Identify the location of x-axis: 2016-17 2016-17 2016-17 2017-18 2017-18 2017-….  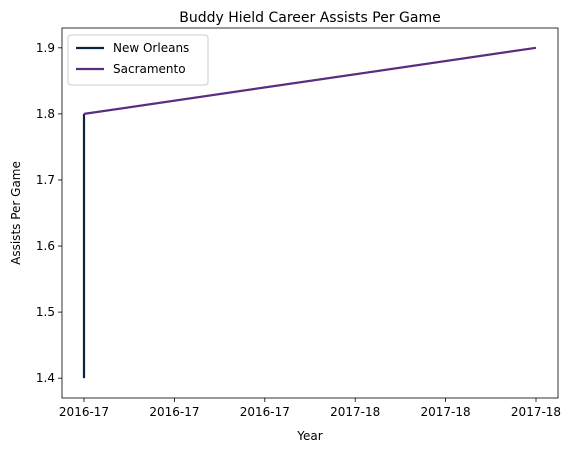
(310, 408).